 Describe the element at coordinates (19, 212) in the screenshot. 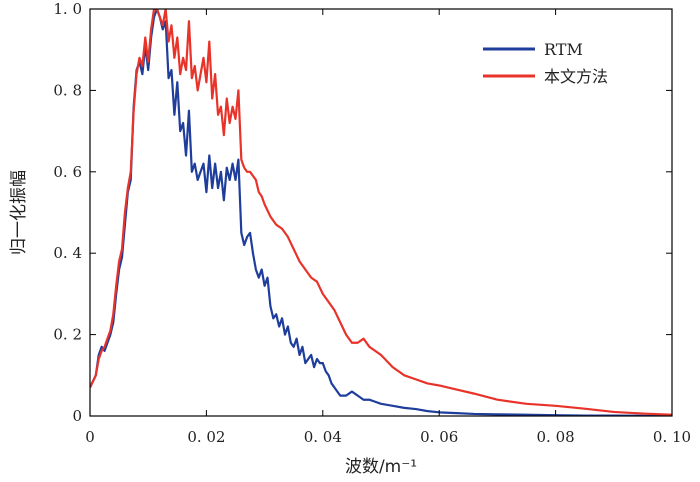

I see `y-axis-label: 归一化振幅` at that location.